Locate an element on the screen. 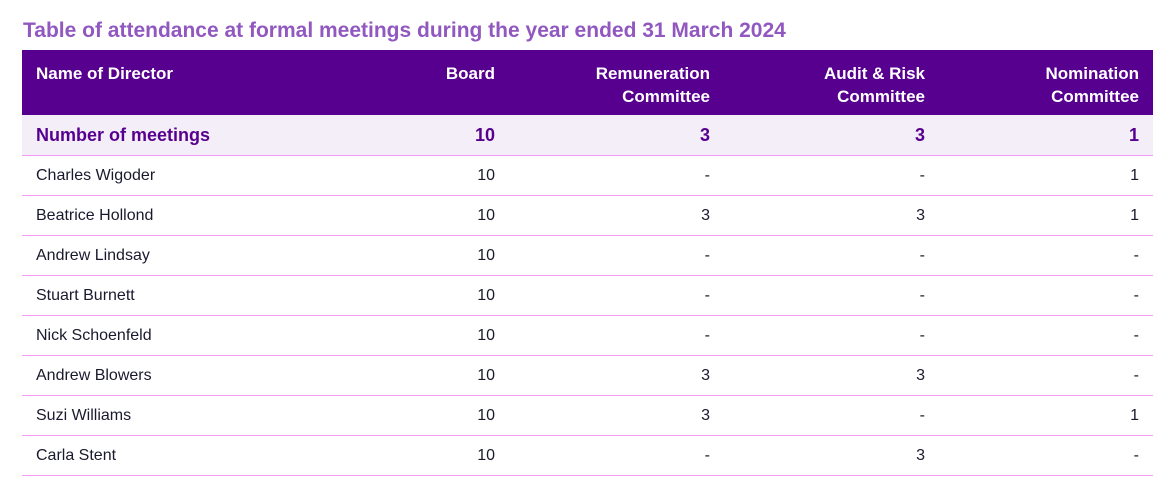  director-name: Andrew Blowers is located at coordinates (172, 375).